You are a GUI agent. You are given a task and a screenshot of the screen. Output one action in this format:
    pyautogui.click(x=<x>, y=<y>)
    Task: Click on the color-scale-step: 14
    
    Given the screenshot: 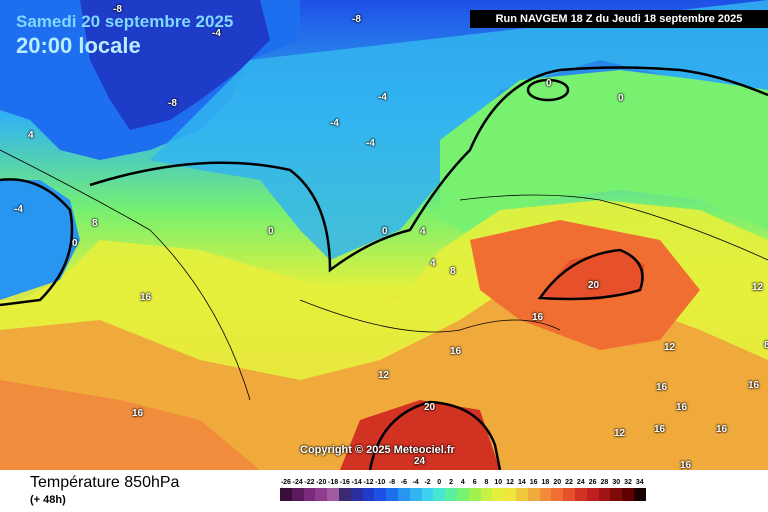 What is the action you would take?
    pyautogui.click(x=521, y=493)
    